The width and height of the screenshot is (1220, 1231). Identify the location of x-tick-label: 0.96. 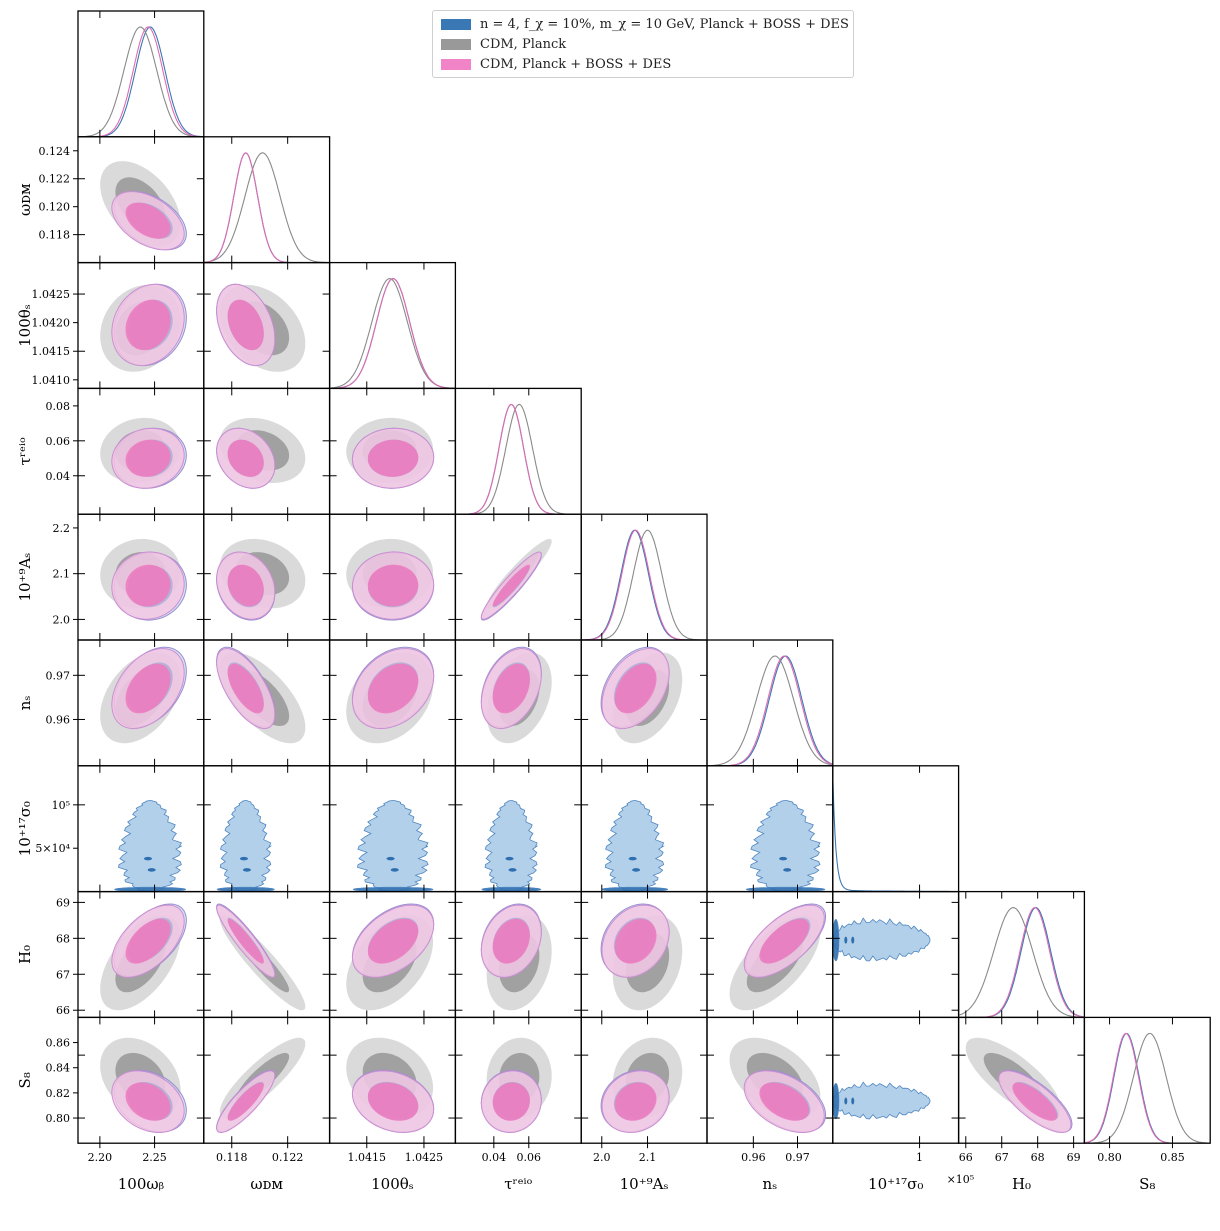
(753, 1157).